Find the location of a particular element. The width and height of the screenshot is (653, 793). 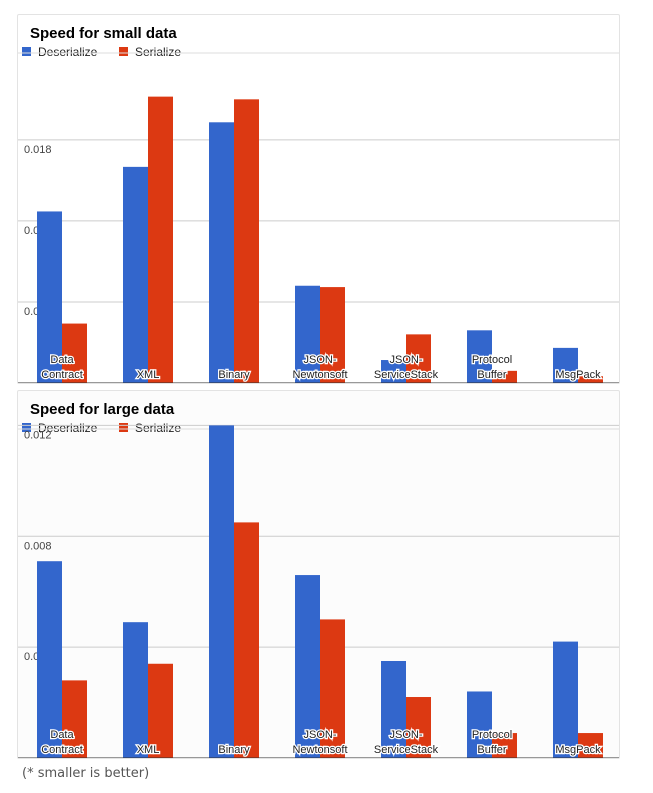

chart1-category-label-6-line-2: Buffer is located at coordinates (491, 375).